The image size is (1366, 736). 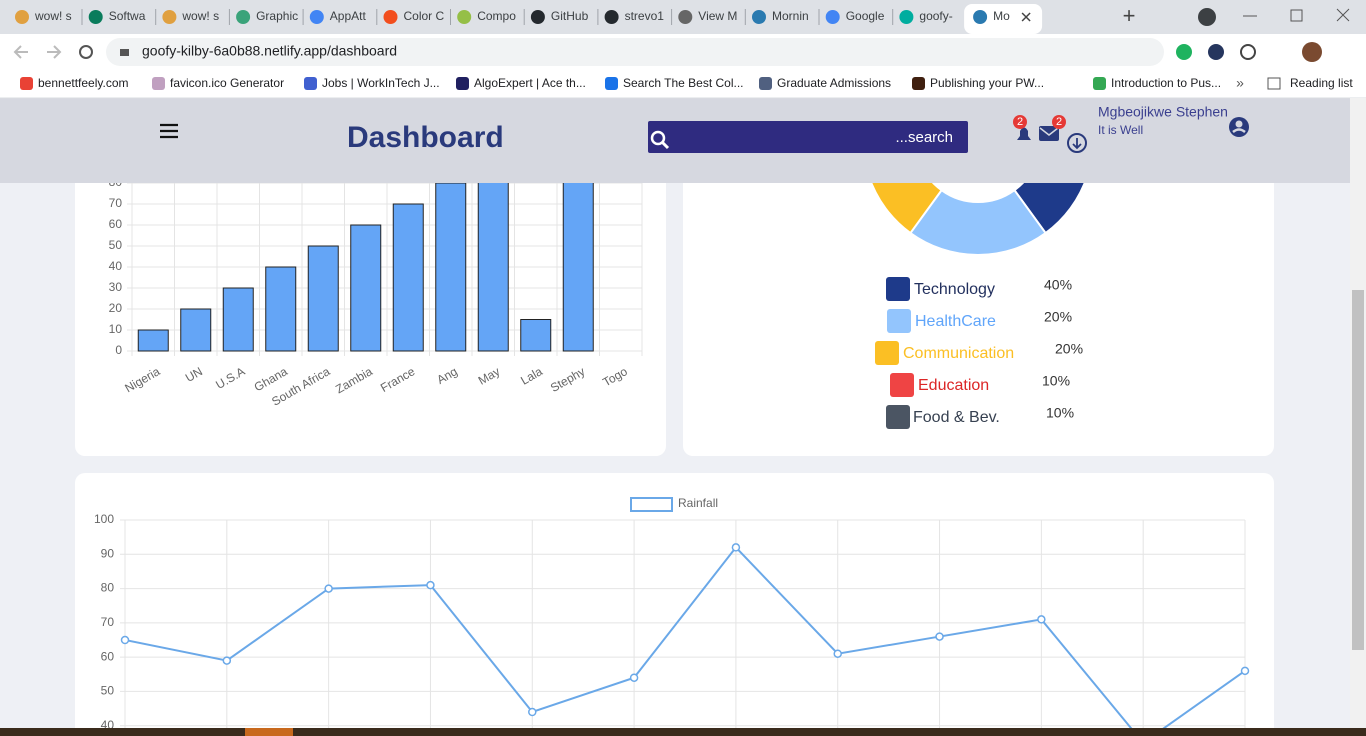 What do you see at coordinates (496, 16) in the screenshot?
I see `tab-title: Compo` at bounding box center [496, 16].